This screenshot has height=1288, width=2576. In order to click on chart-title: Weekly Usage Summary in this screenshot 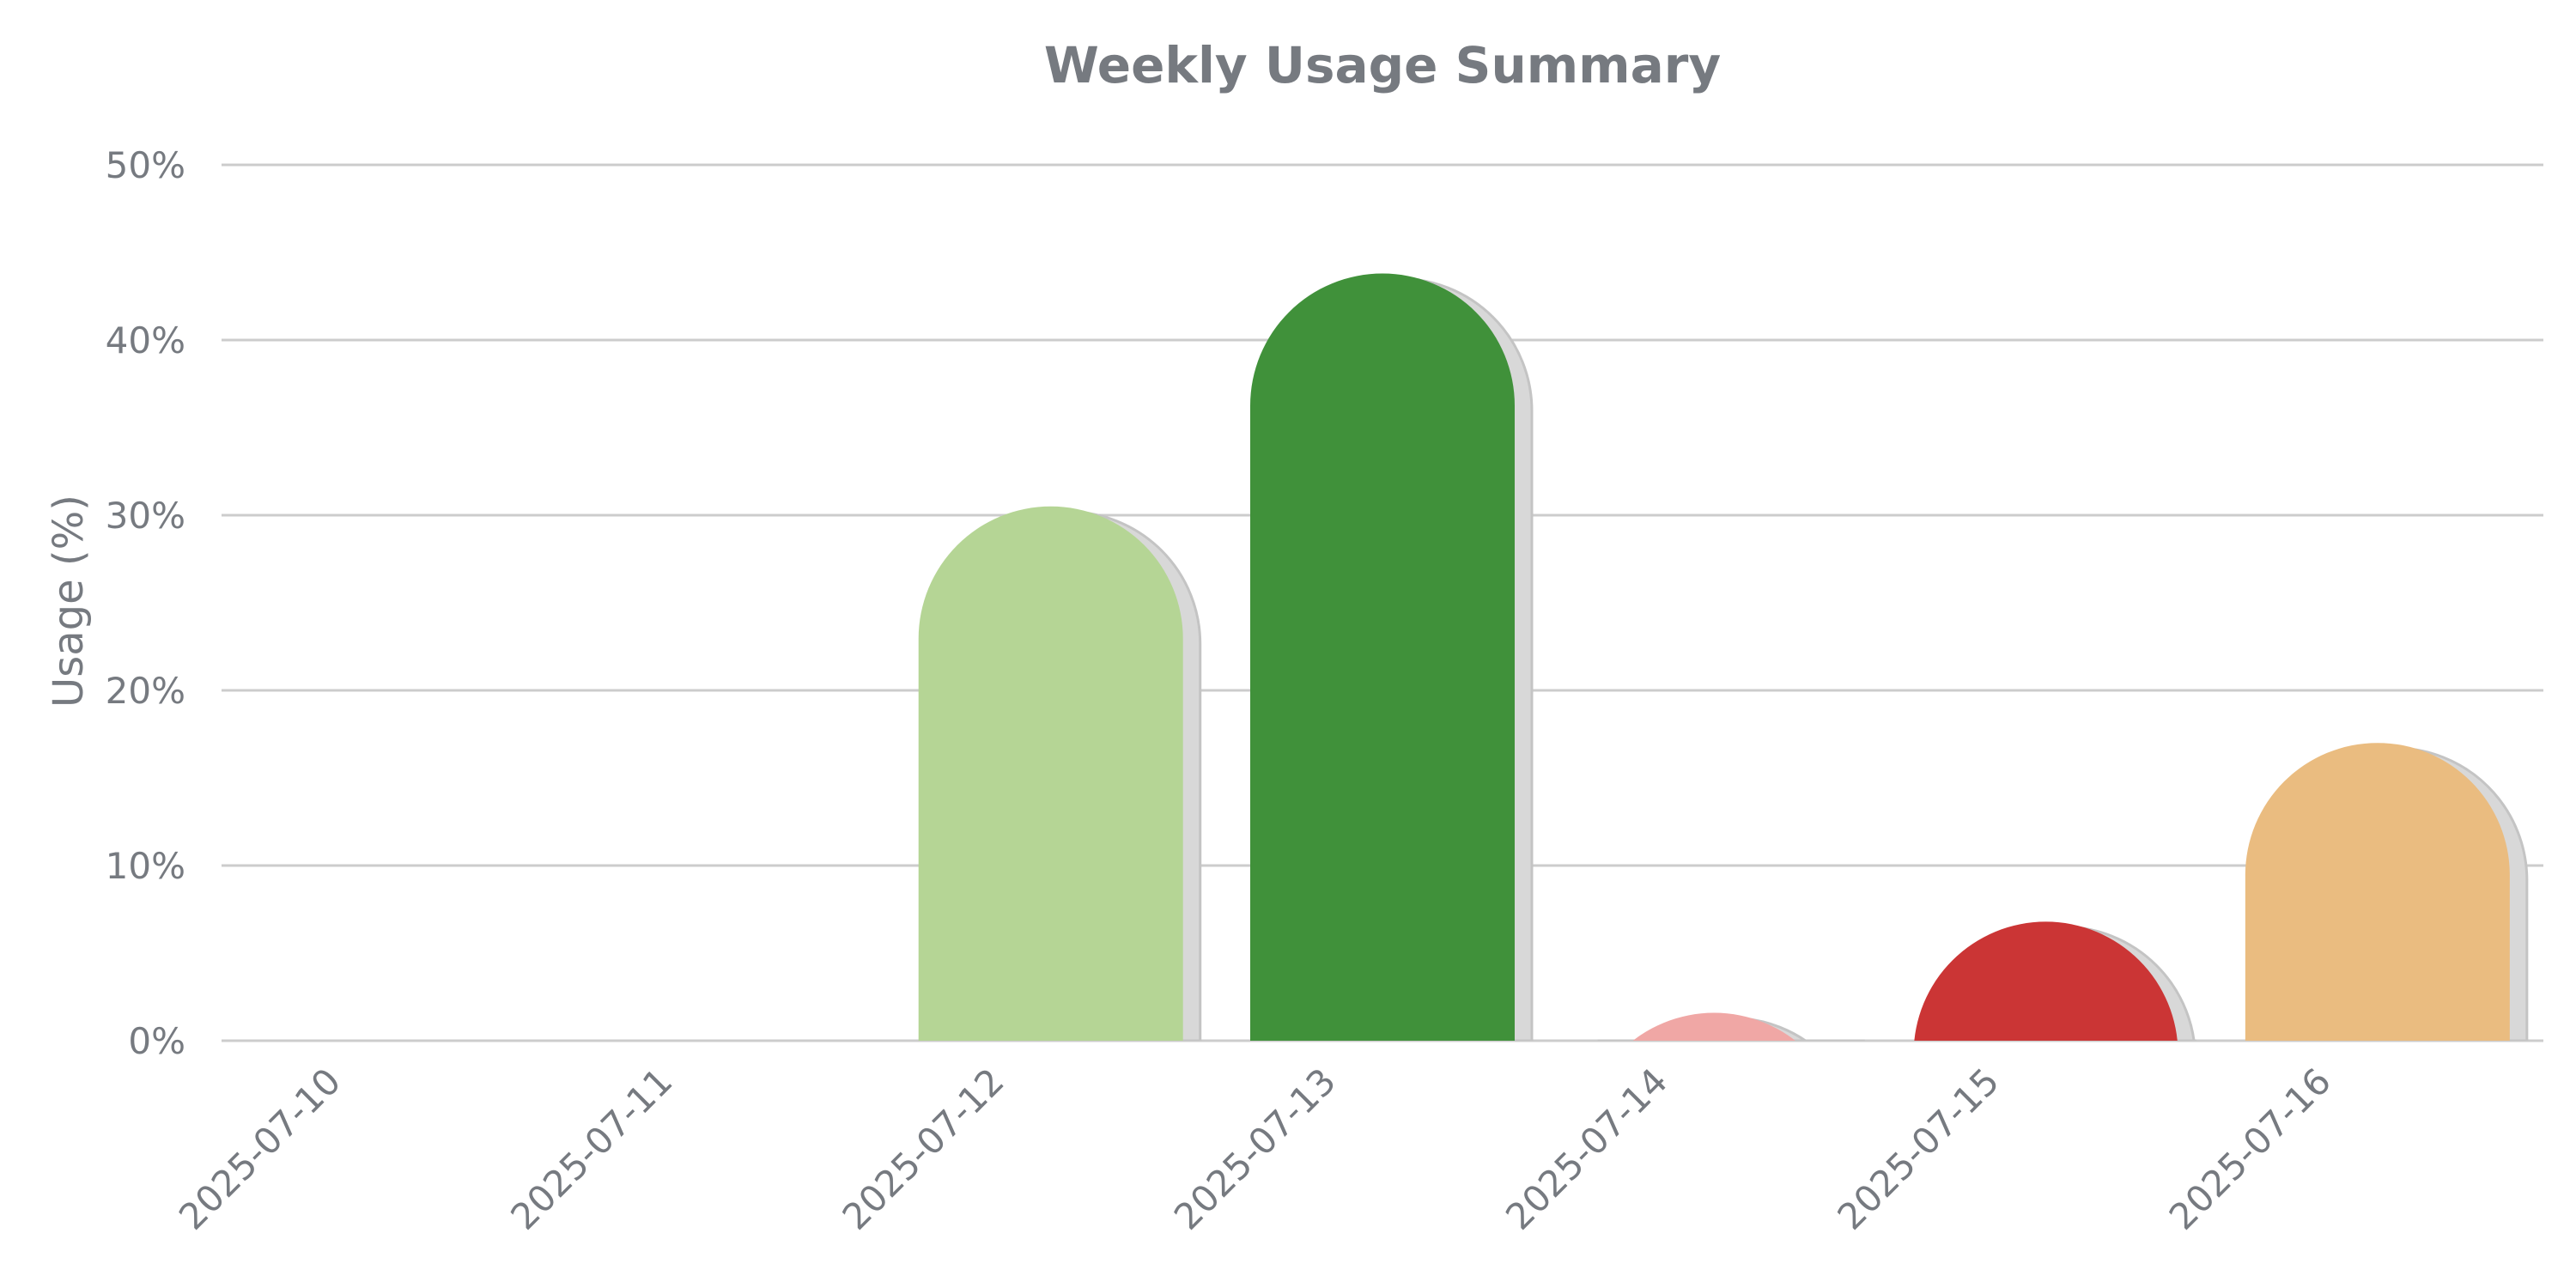, I will do `click(1382, 65)`.